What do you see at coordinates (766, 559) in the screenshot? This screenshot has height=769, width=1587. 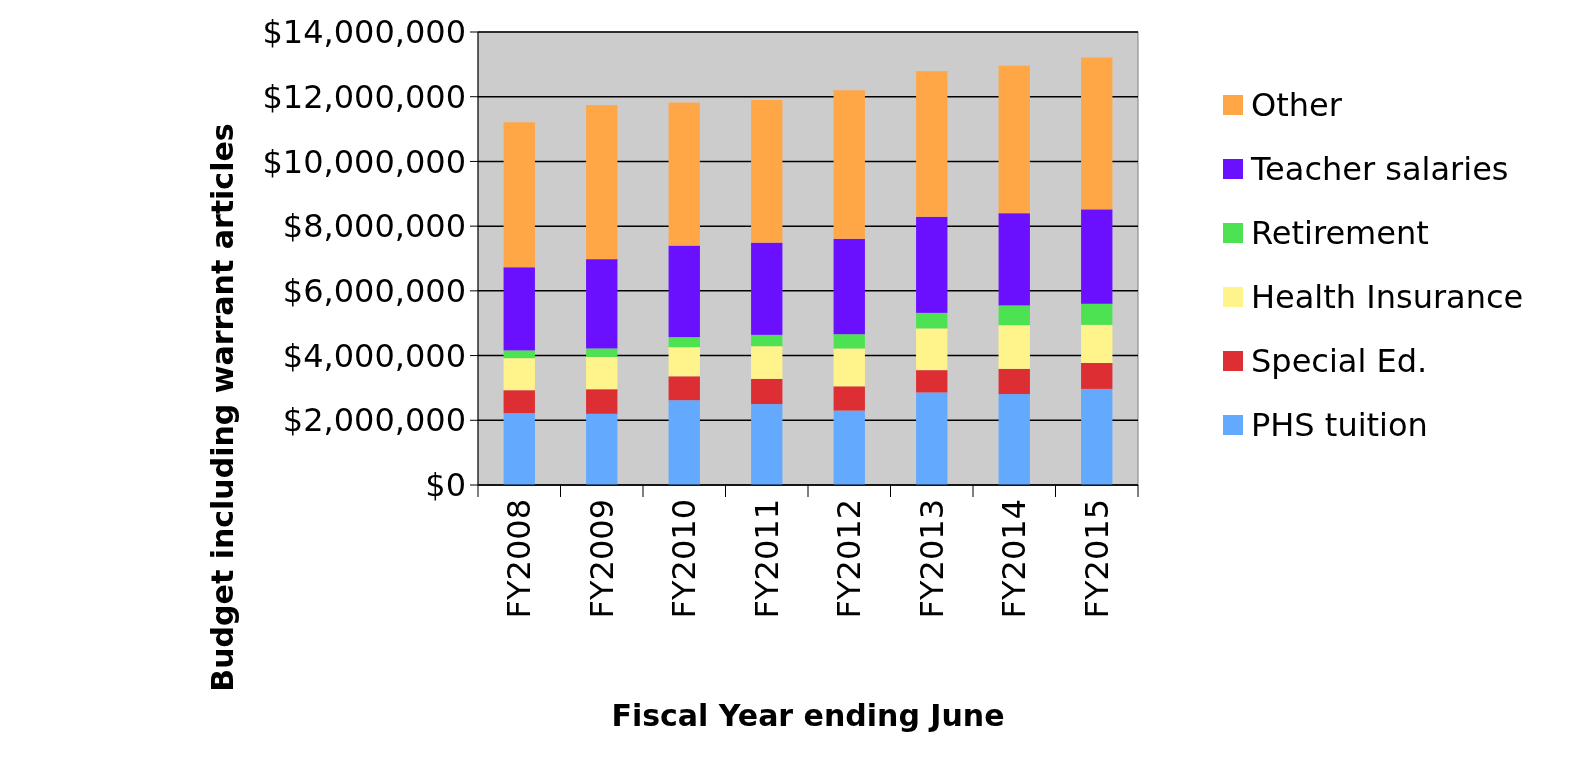 I see `x-tick-label: FY2011` at bounding box center [766, 559].